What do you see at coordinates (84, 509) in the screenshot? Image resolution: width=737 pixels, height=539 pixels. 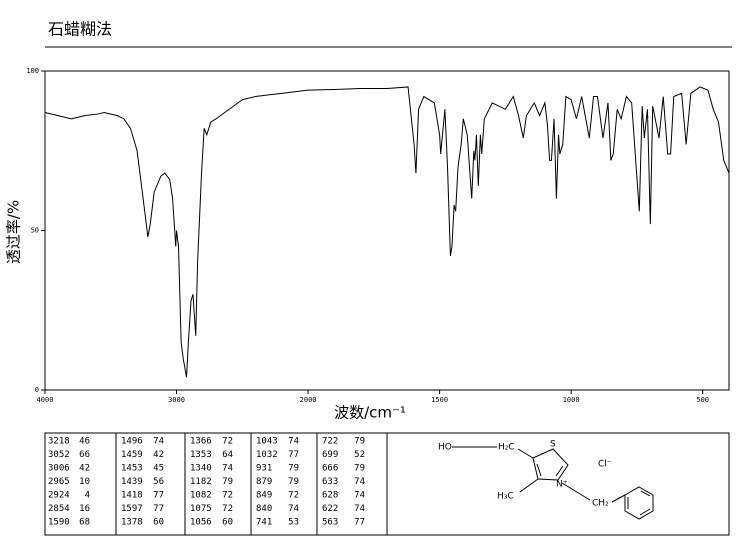 I see `peak-cell: 16` at bounding box center [84, 509].